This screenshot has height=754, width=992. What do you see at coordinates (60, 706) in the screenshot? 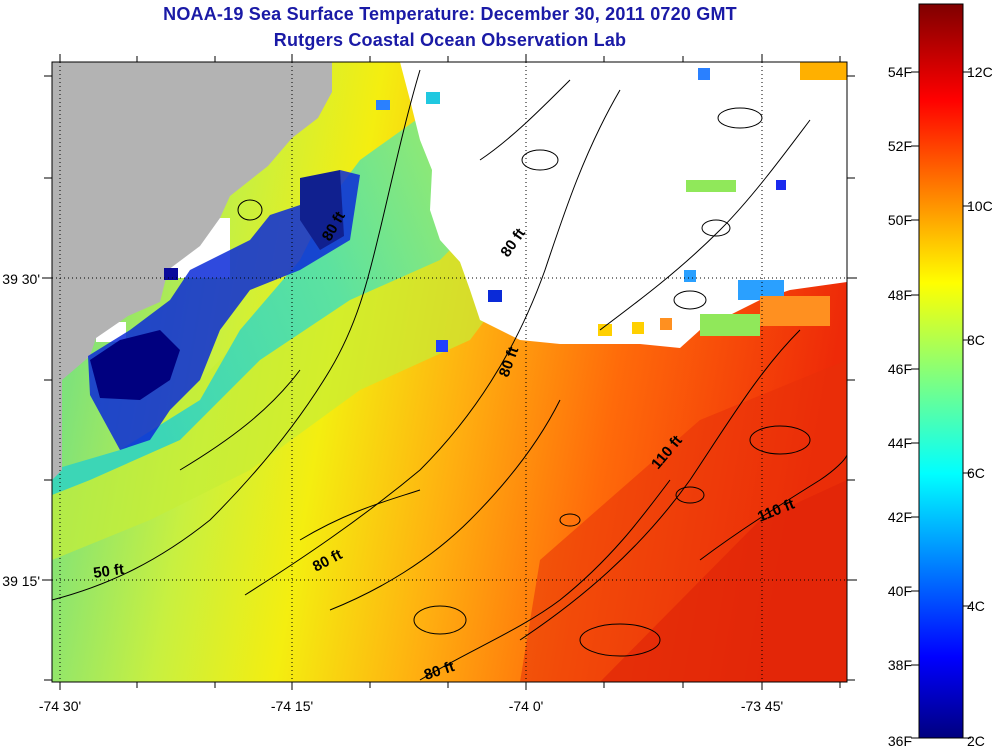
I see `longitude-tick-label: -74 30'` at bounding box center [60, 706].